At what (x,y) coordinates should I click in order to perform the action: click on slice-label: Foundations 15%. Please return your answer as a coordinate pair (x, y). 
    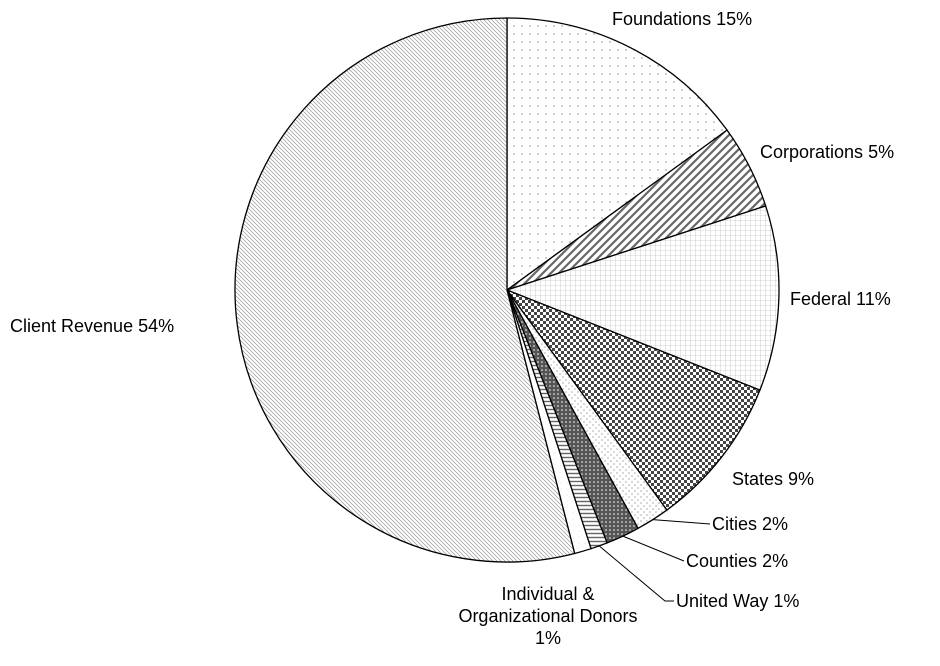
    Looking at the image, I should click on (682, 19).